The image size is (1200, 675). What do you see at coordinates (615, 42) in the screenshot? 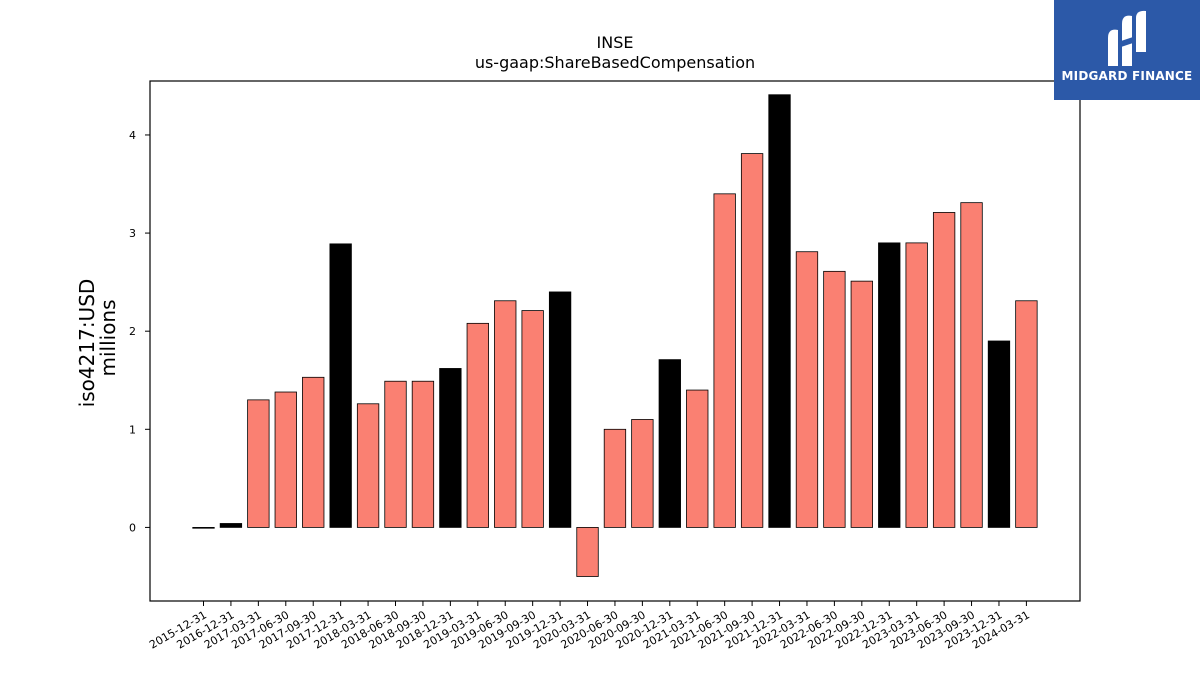
I see `chart-title: INSE` at bounding box center [615, 42].